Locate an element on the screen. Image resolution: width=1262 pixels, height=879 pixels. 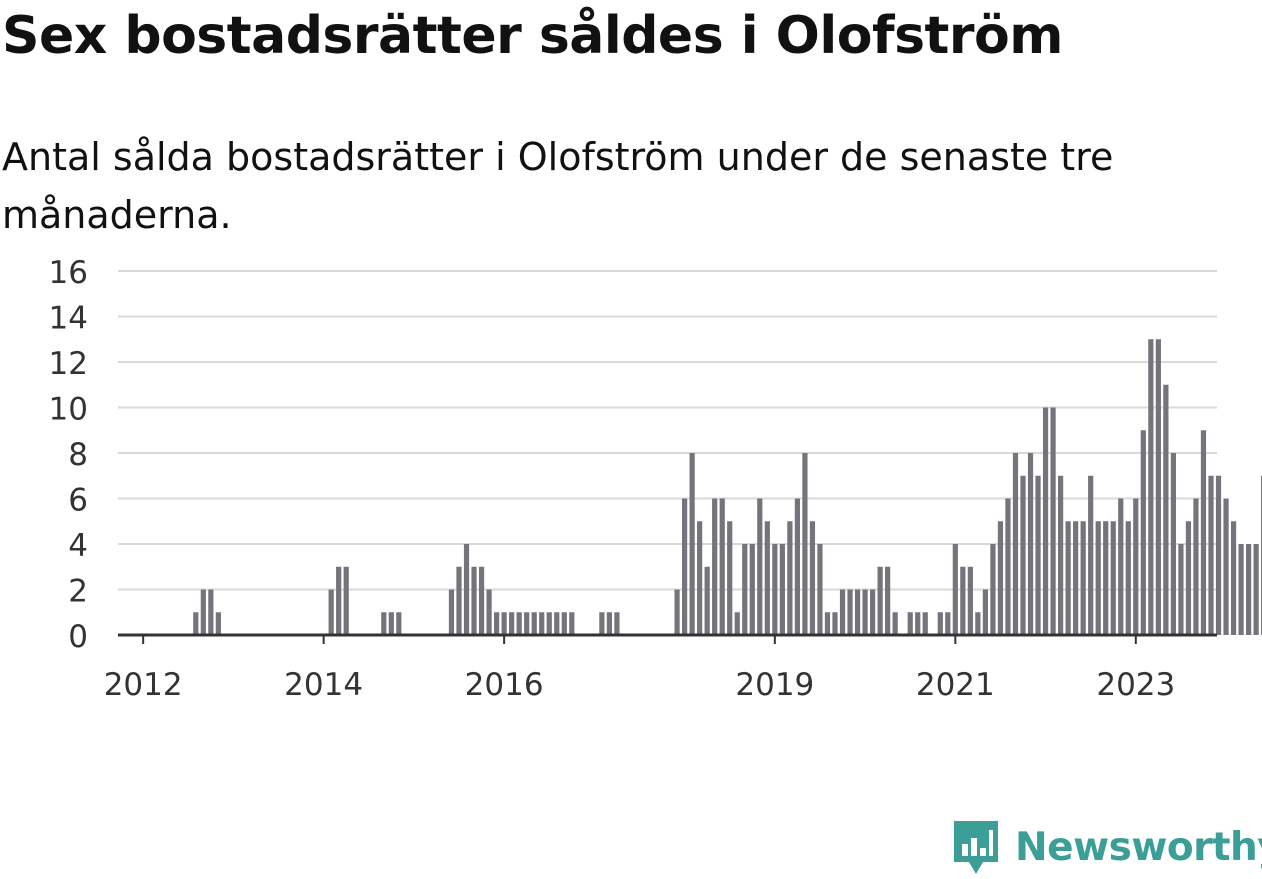
y-tick-label: 12 is located at coordinates (68, 364).